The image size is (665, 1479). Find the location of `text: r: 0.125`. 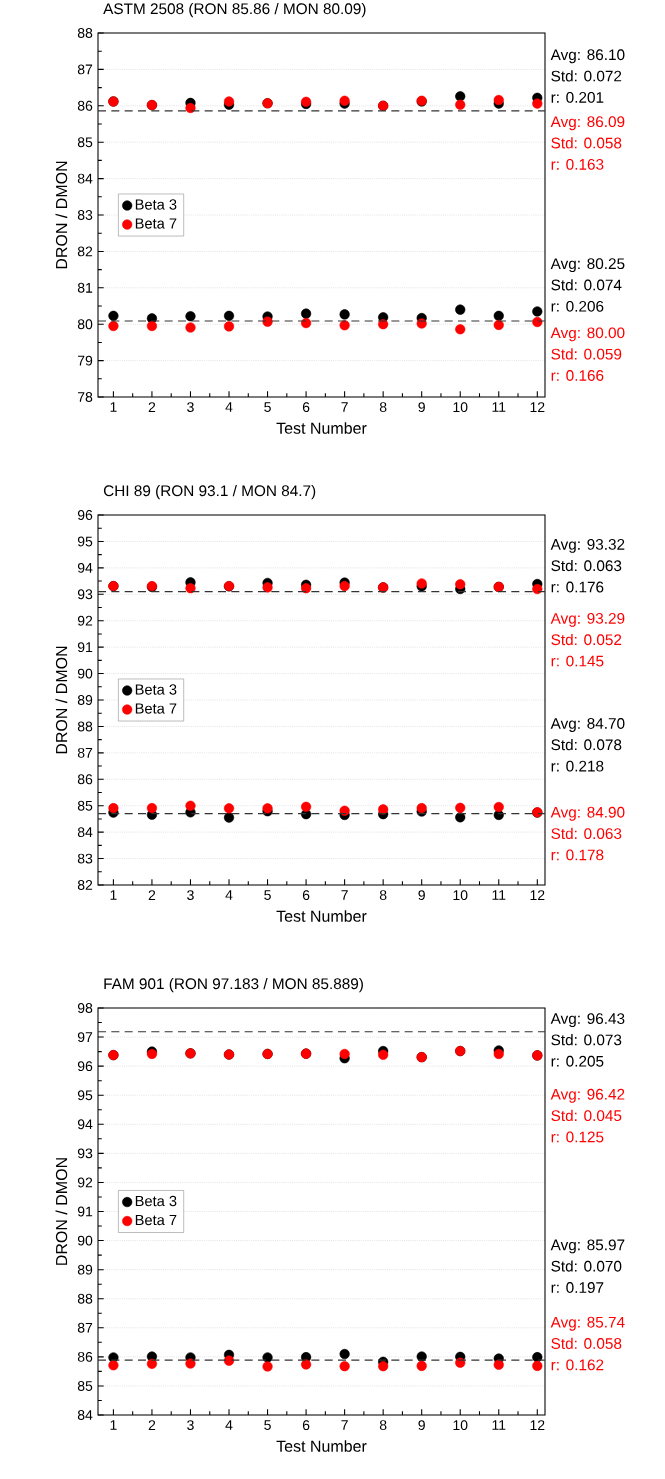

text: r: 0.125 is located at coordinates (577, 1137).